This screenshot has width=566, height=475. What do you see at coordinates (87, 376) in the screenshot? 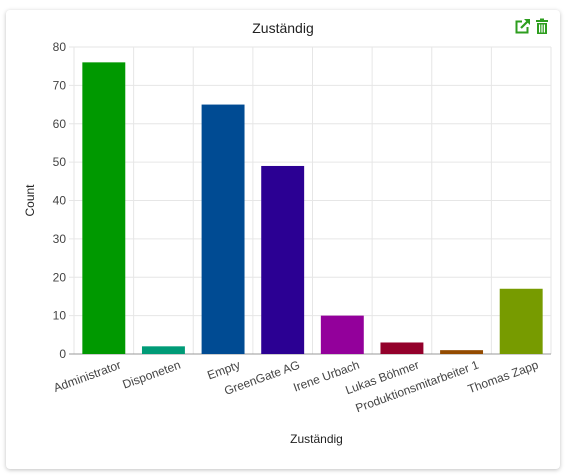
I see `x-tick-label: Administrator` at bounding box center [87, 376].